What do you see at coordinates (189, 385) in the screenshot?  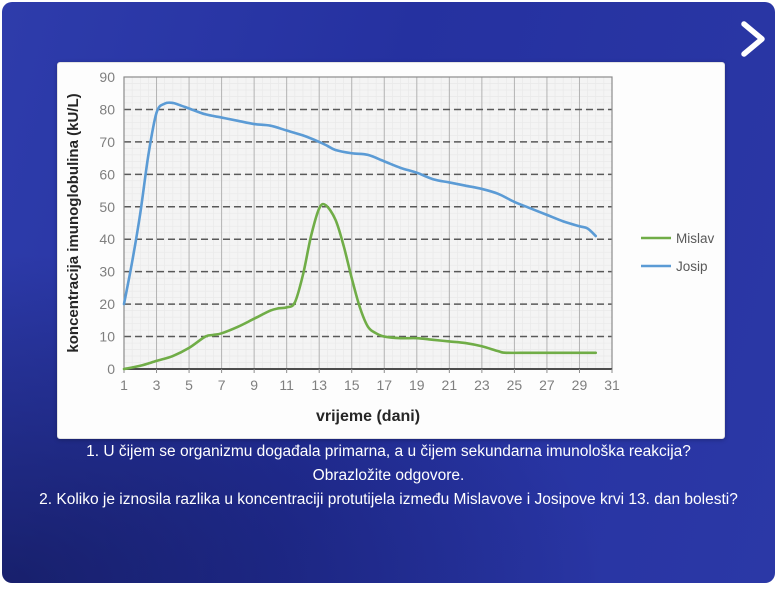 I see `x-tick-label: 5` at bounding box center [189, 385].